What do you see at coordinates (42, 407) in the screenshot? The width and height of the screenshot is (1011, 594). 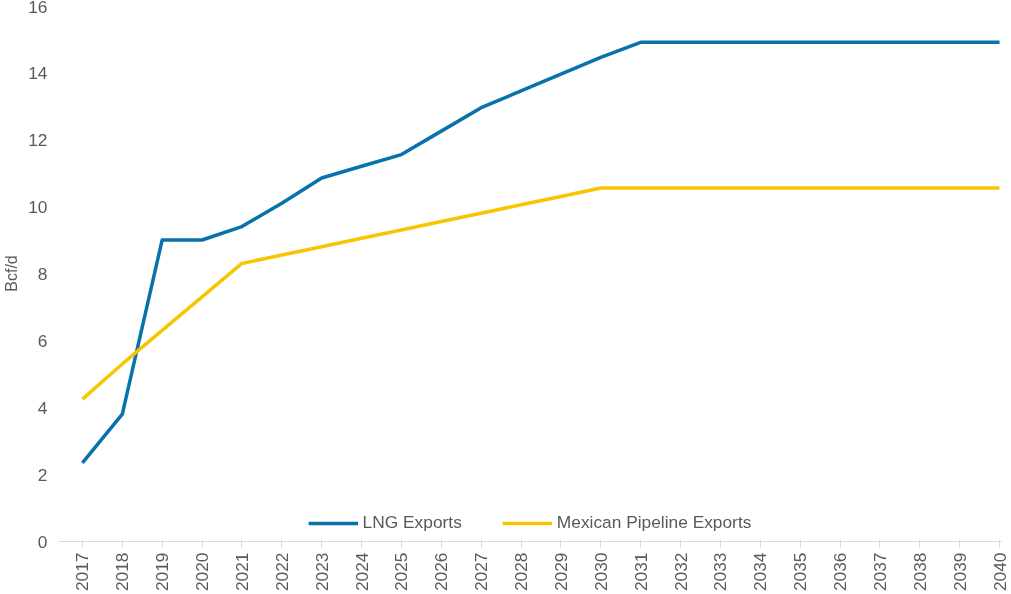 I see `y-tick-label: 4` at bounding box center [42, 407].